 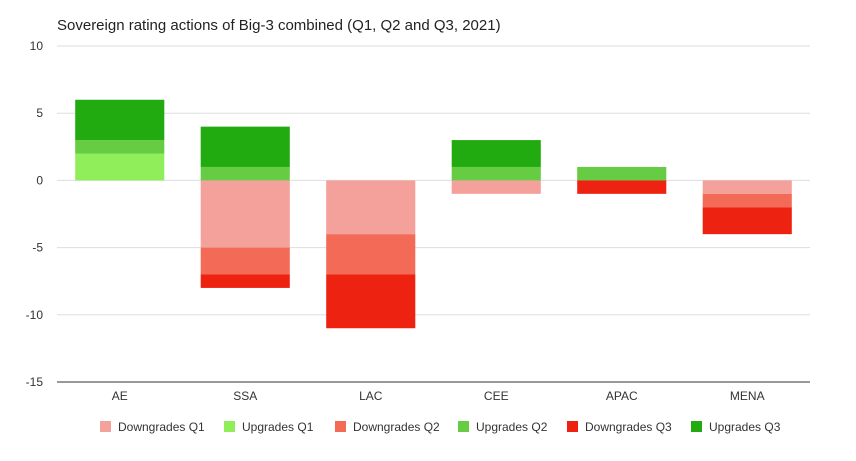 What do you see at coordinates (161, 427) in the screenshot?
I see `legend-label: Downgrades Q1` at bounding box center [161, 427].